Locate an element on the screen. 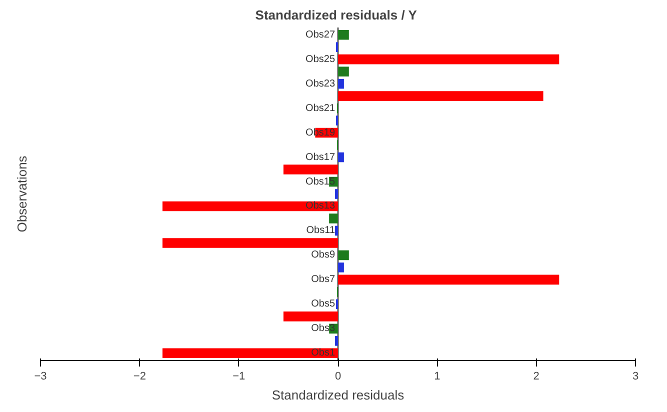 The height and width of the screenshot is (412, 667). y-tick-label: Obs27 is located at coordinates (321, 34).